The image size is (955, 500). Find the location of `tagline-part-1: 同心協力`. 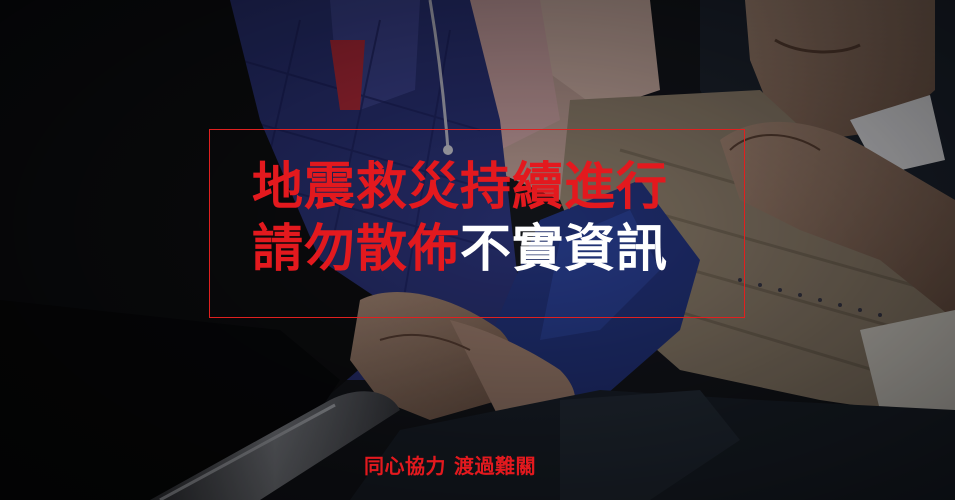

tagline-part-1: 同心協力 is located at coordinates (405, 466).